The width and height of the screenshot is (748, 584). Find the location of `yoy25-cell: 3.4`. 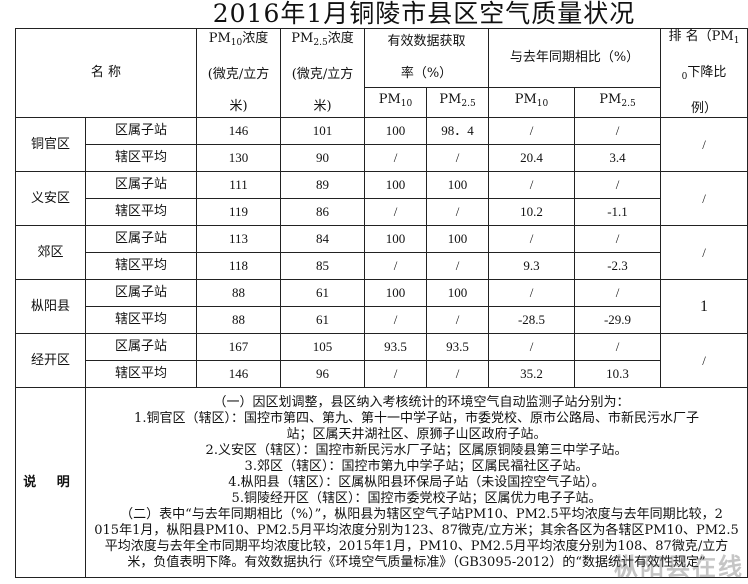

yoy25-cell: 3.4 is located at coordinates (617, 158).